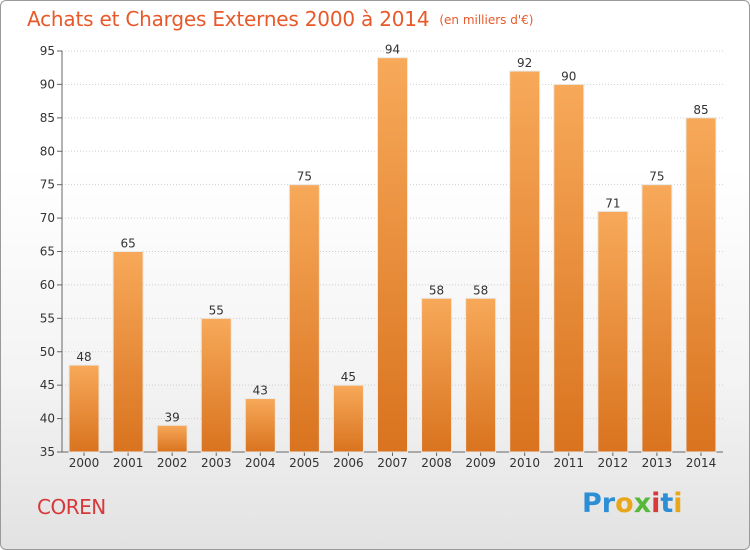 The height and width of the screenshot is (550, 750). I want to click on y-tick-label: 70, so click(47, 218).